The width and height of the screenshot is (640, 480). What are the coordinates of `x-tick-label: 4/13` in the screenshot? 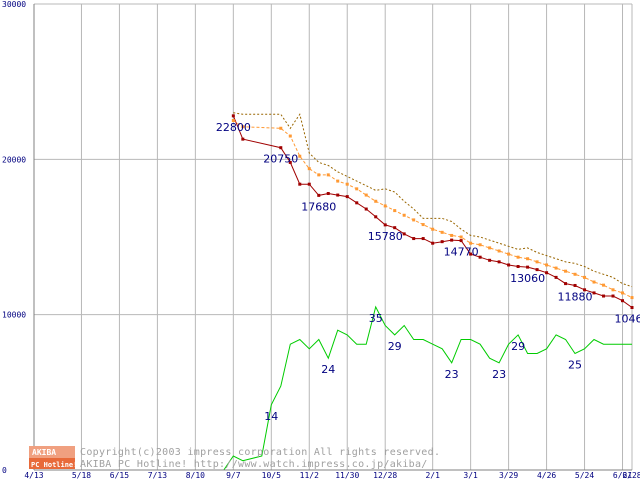 It's located at (33, 475).